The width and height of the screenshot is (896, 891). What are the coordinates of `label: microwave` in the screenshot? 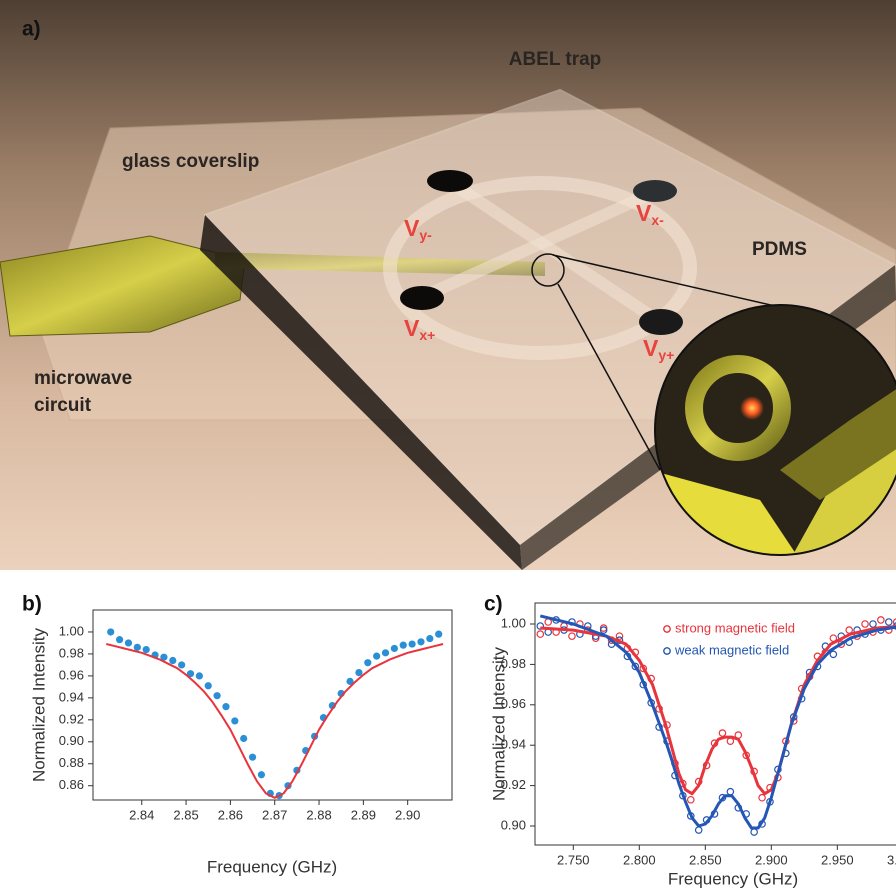 It's located at (83, 378).